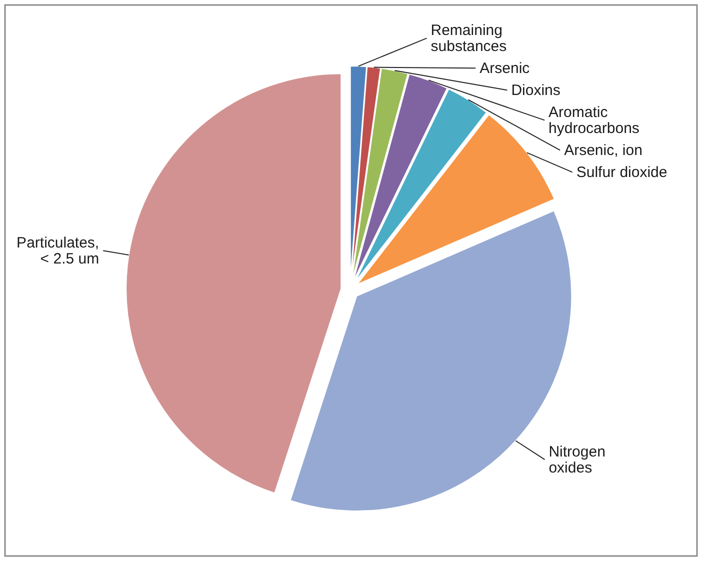 Image resolution: width=704 pixels, height=563 pixels. I want to click on slice-label: Arsenic, so click(505, 69).